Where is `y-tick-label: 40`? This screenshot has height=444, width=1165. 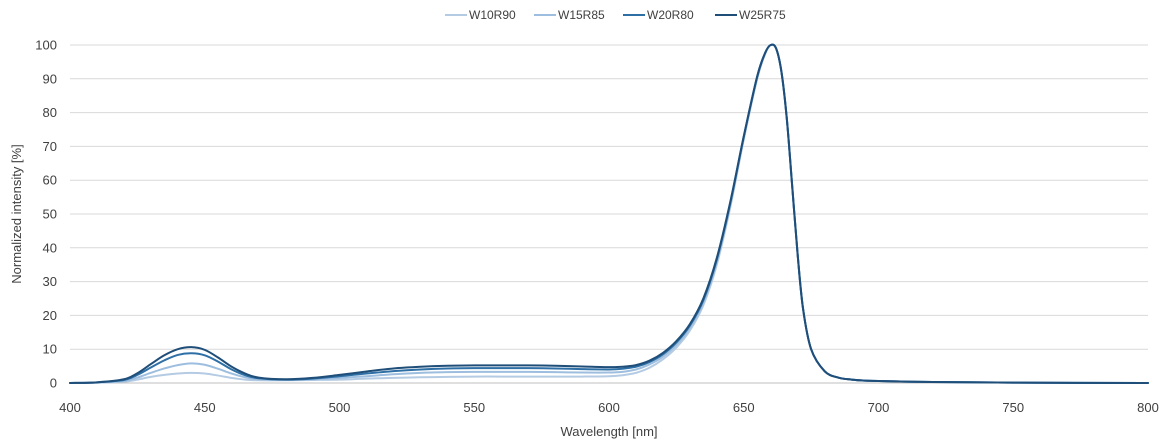
y-tick-label: 40 is located at coordinates (50, 247).